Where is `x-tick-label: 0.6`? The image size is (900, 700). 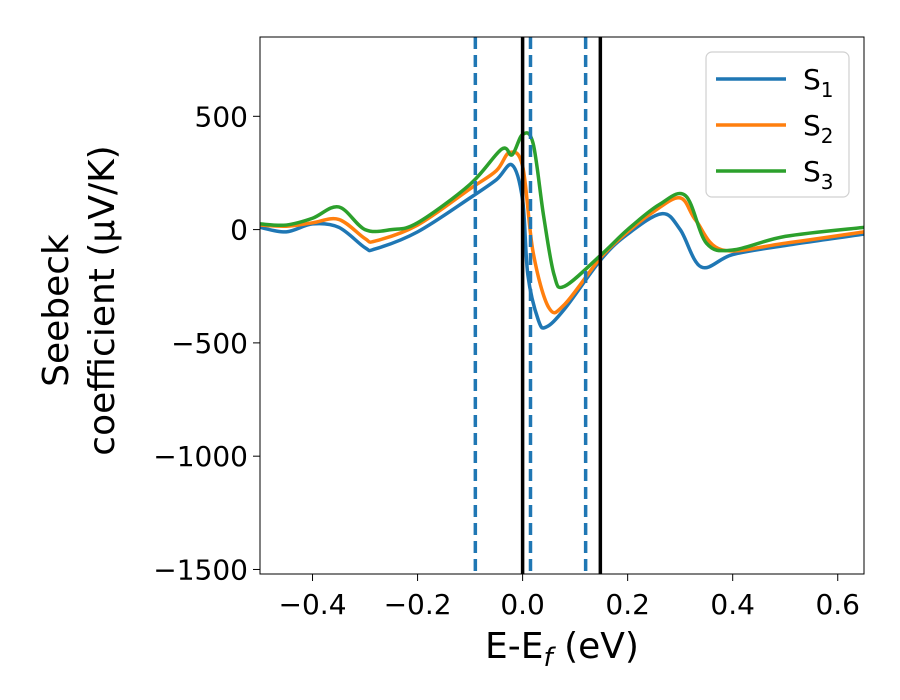
x-tick-label: 0.6 is located at coordinates (837, 604).